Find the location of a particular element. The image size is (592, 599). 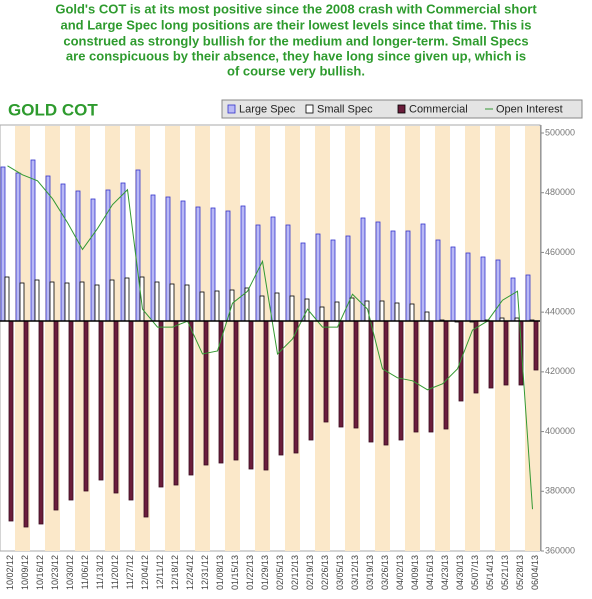

x-tick-label: 05/07/13 is located at coordinates (475, 572).